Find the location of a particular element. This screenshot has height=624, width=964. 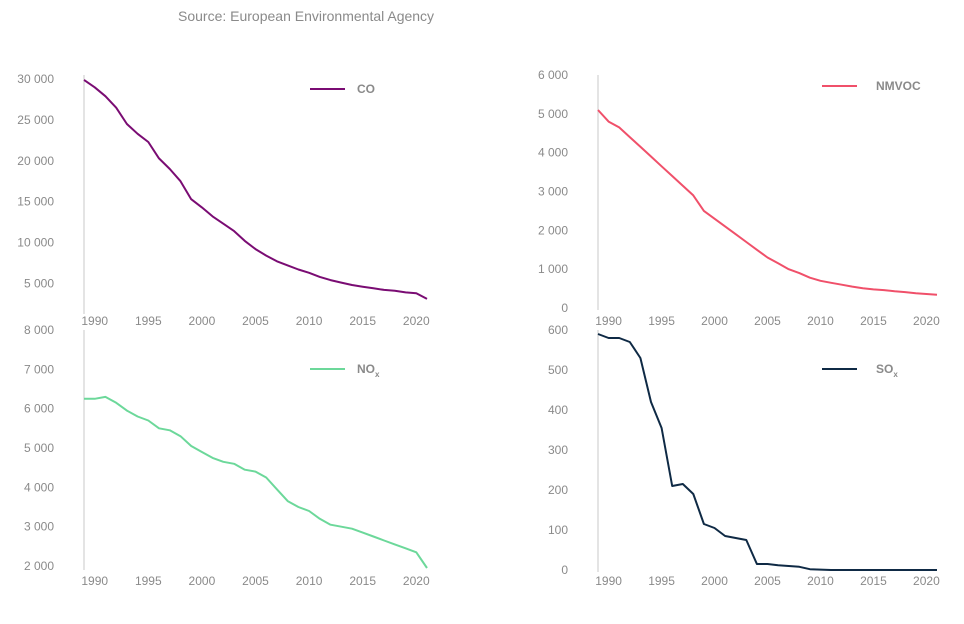

y-tick-label: 7 000 is located at coordinates (39, 369).